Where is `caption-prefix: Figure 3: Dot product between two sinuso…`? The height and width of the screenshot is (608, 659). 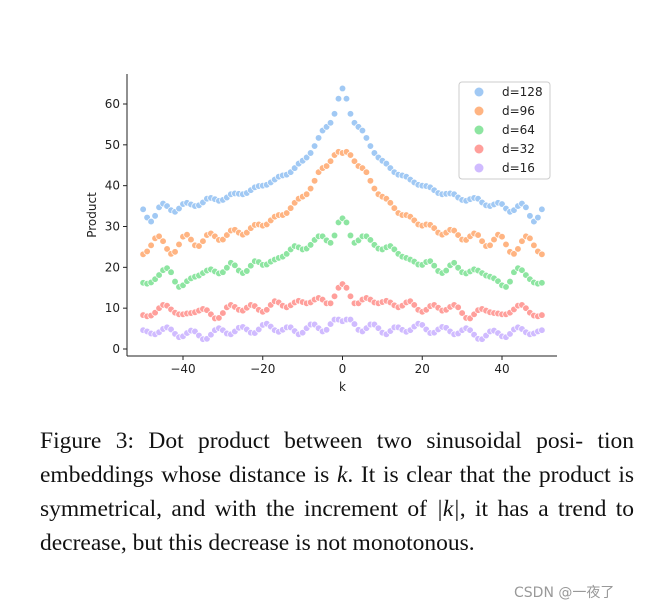 caption-prefix: Figure 3: Dot product between two sinuso… is located at coordinates (337, 458).